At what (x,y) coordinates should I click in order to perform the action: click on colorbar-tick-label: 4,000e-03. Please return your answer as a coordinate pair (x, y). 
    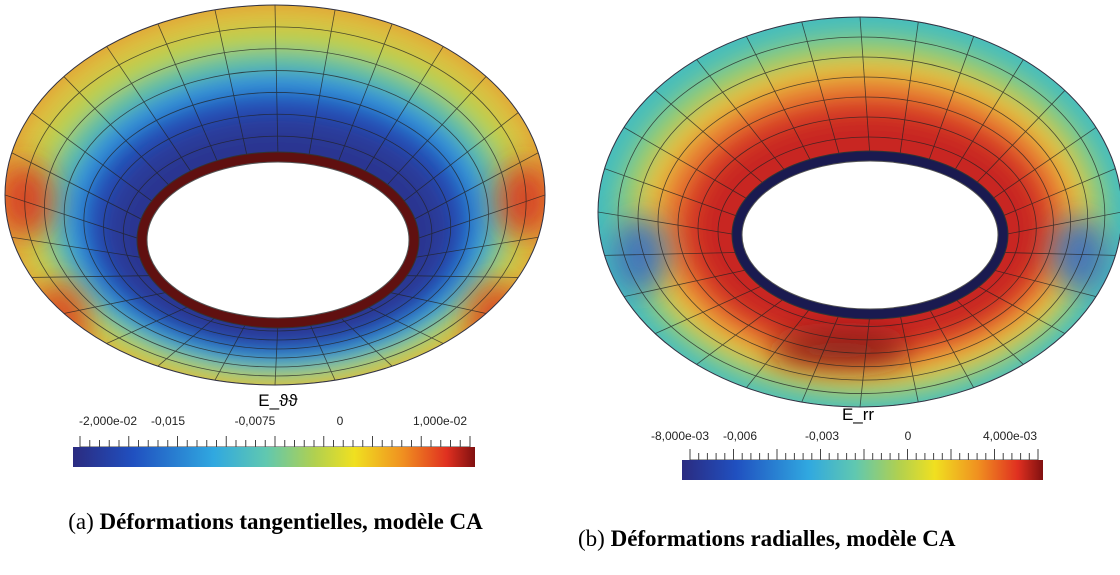
    Looking at the image, I should click on (1010, 436).